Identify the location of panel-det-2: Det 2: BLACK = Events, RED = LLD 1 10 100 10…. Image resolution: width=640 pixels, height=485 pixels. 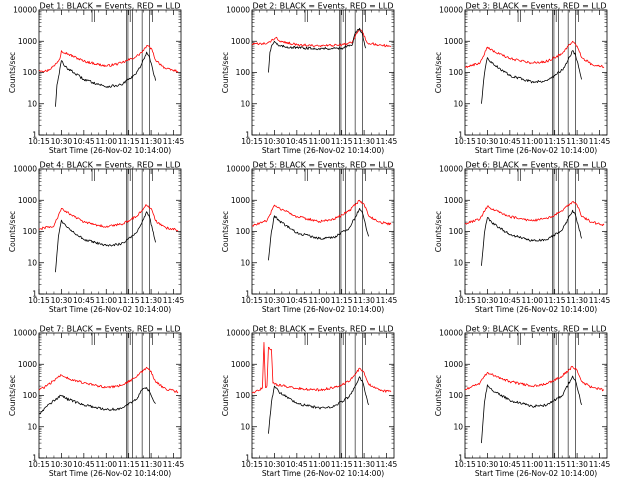
(309, 79).